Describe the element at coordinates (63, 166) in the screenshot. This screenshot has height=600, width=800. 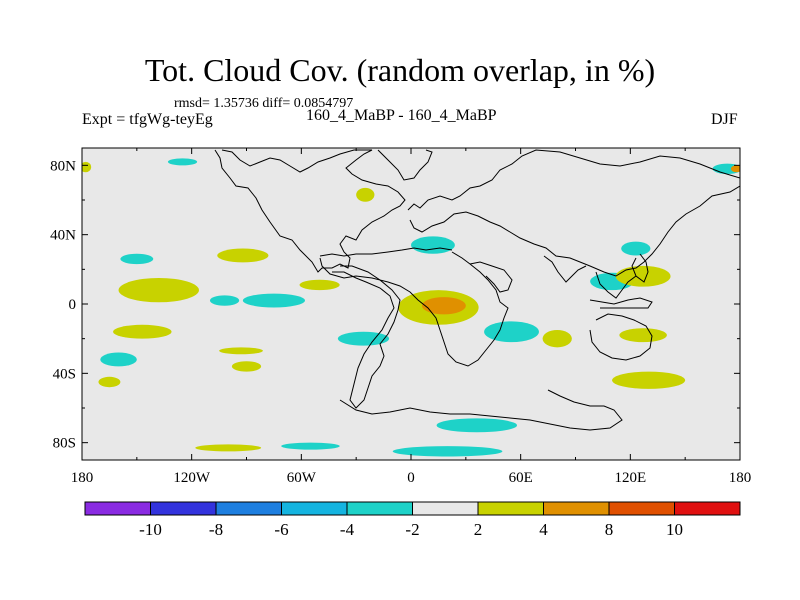
I see `y-tick-label: 80N` at that location.